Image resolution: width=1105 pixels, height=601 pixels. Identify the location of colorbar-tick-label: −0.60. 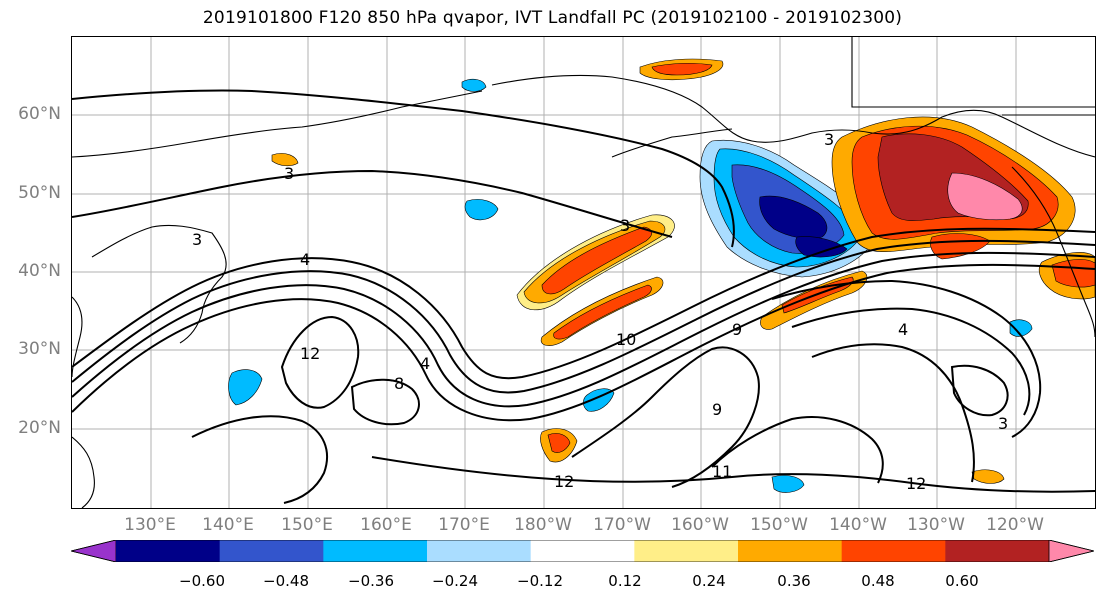
(202, 581).